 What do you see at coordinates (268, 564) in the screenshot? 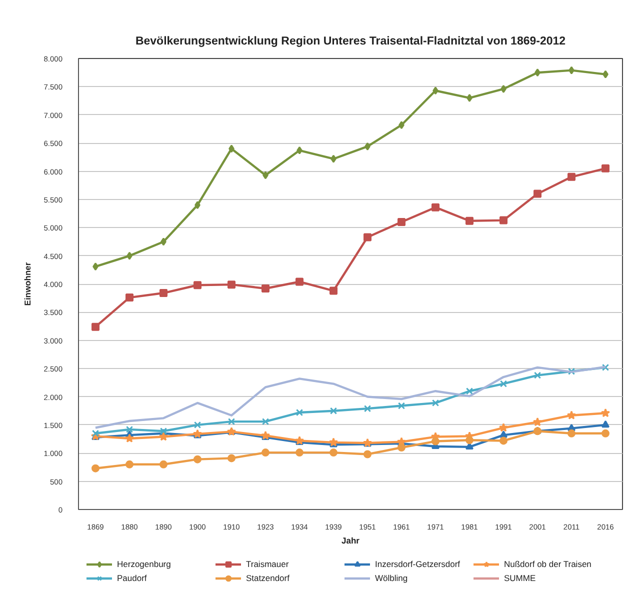
I see `legend-label: Traismauer` at bounding box center [268, 564].